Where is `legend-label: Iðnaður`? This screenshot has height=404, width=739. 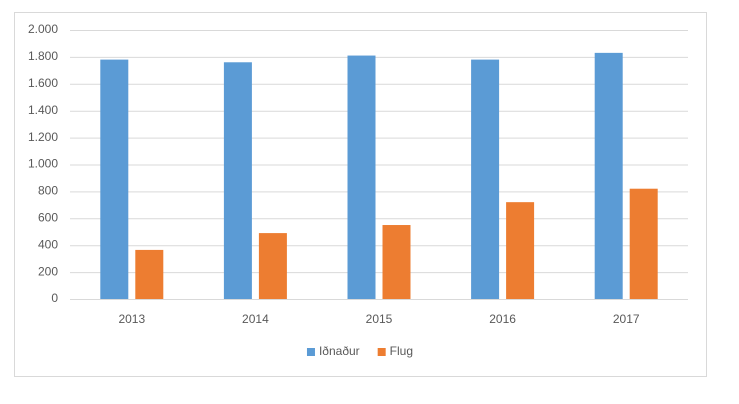 legend-label: Iðnaður is located at coordinates (339, 351).